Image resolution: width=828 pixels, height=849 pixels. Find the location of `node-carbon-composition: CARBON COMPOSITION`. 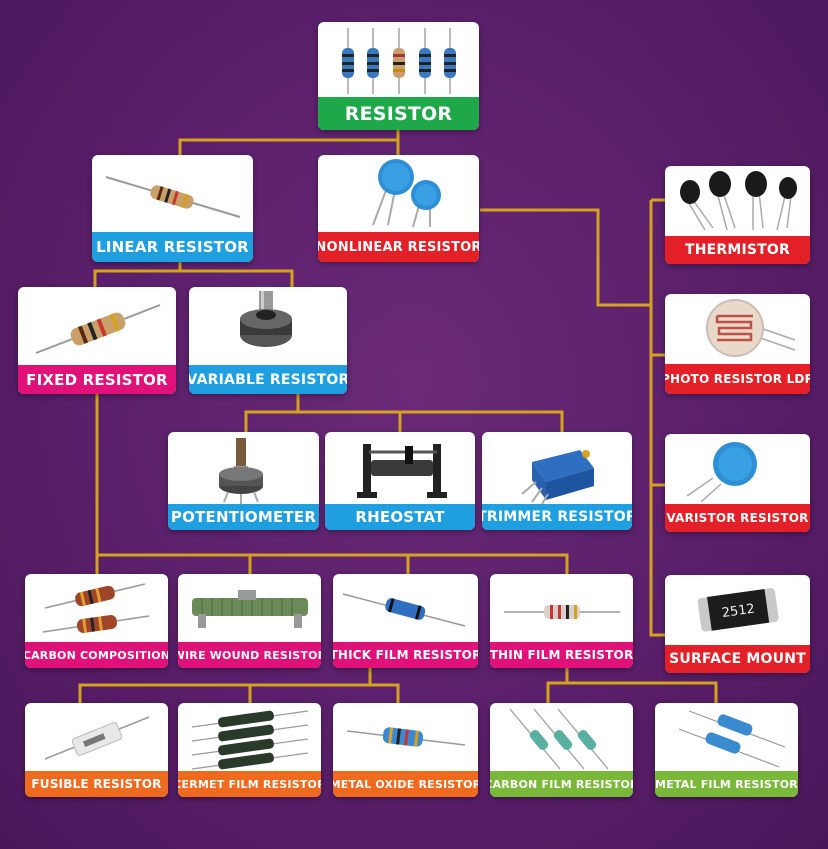

node-carbon-composition: CARBON COMPOSITION is located at coordinates (96, 621).